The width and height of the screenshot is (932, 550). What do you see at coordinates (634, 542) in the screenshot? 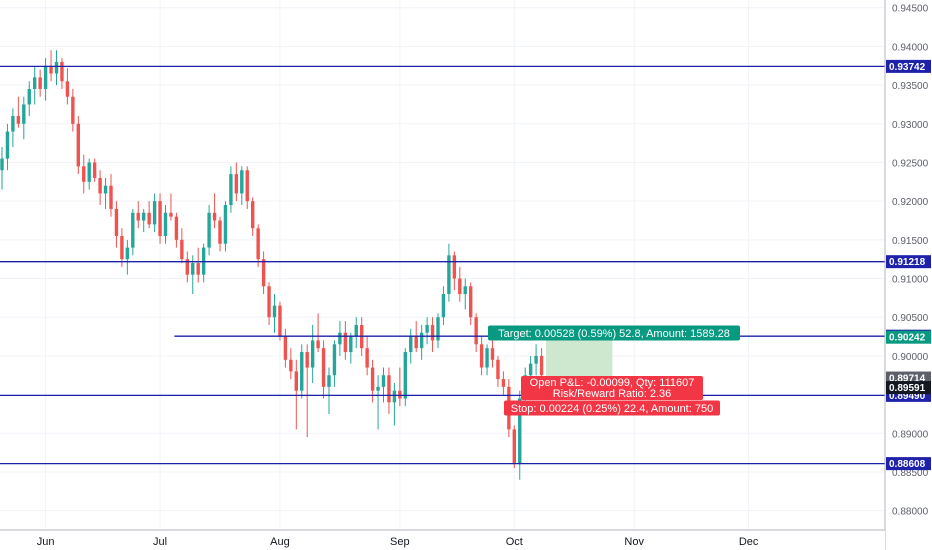
I see `time-tick-label: Nov` at bounding box center [634, 542].